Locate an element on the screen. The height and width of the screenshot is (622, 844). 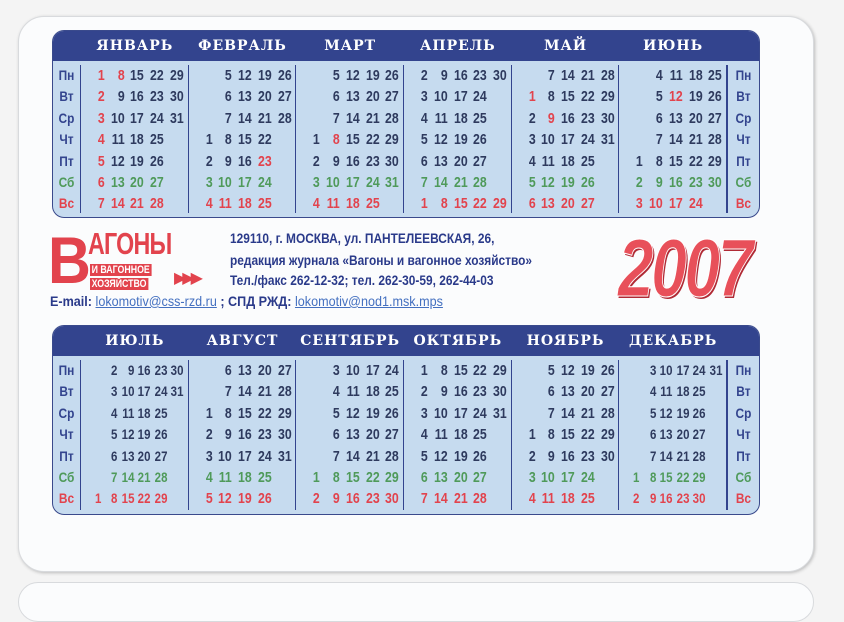
month-name: МАЙ is located at coordinates (565, 46).